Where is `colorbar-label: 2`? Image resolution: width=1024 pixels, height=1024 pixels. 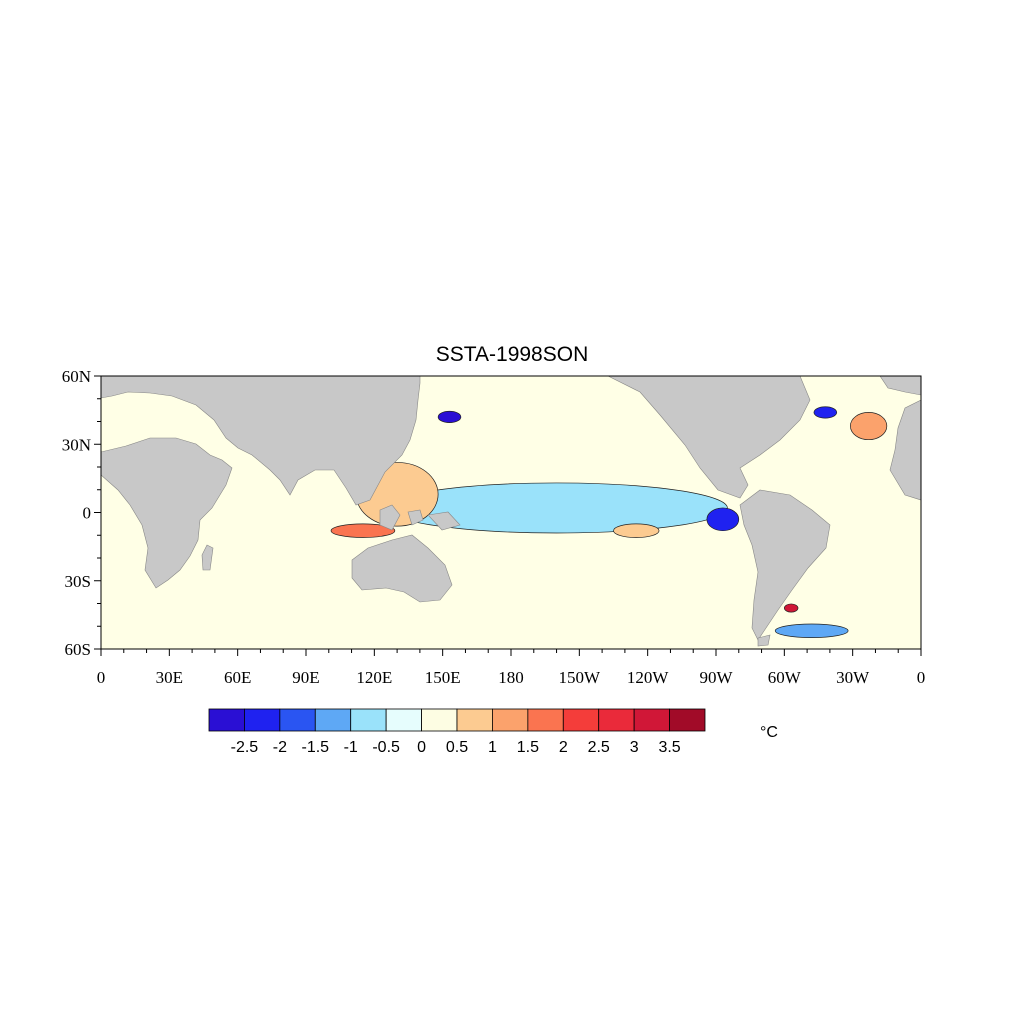 colorbar-label: 2 is located at coordinates (563, 747).